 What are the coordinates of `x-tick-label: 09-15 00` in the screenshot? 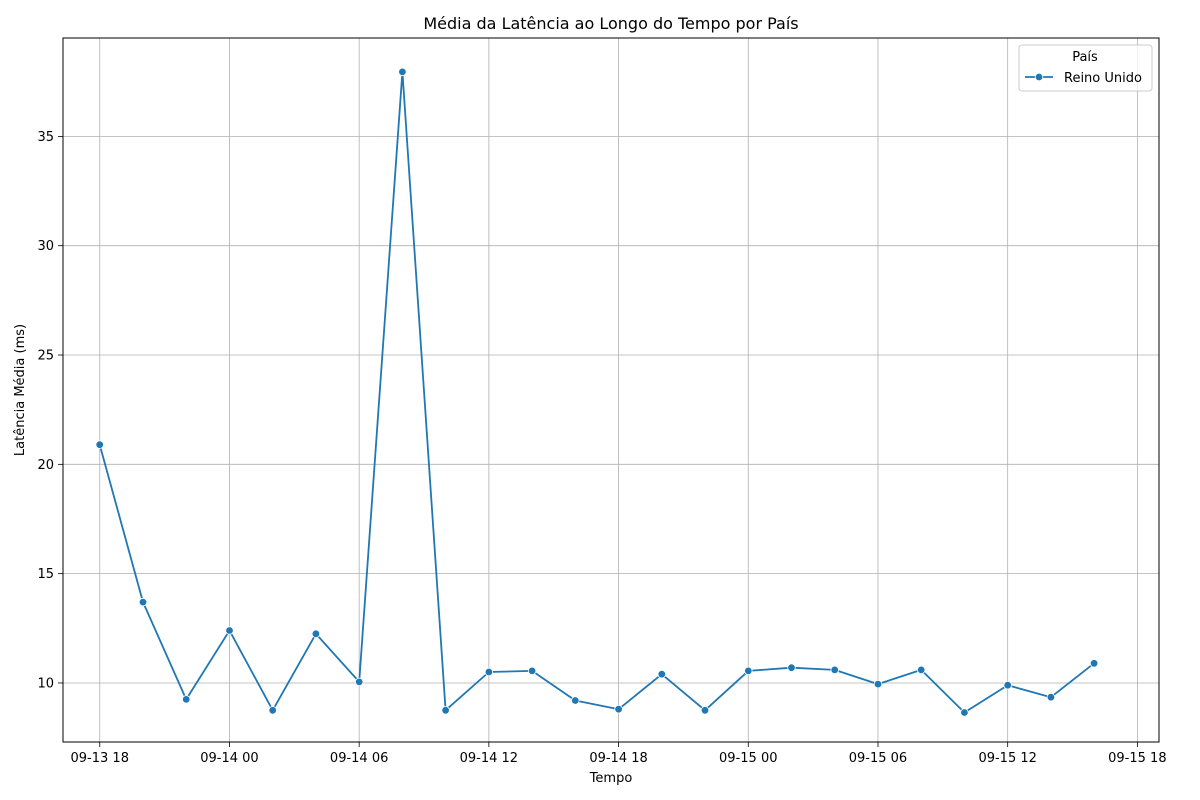 It's located at (748, 758).